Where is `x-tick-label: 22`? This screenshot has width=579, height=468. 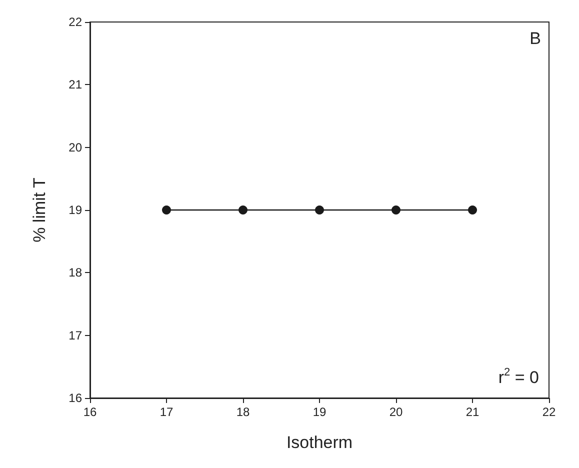
x-tick-label: 22 is located at coordinates (549, 412).